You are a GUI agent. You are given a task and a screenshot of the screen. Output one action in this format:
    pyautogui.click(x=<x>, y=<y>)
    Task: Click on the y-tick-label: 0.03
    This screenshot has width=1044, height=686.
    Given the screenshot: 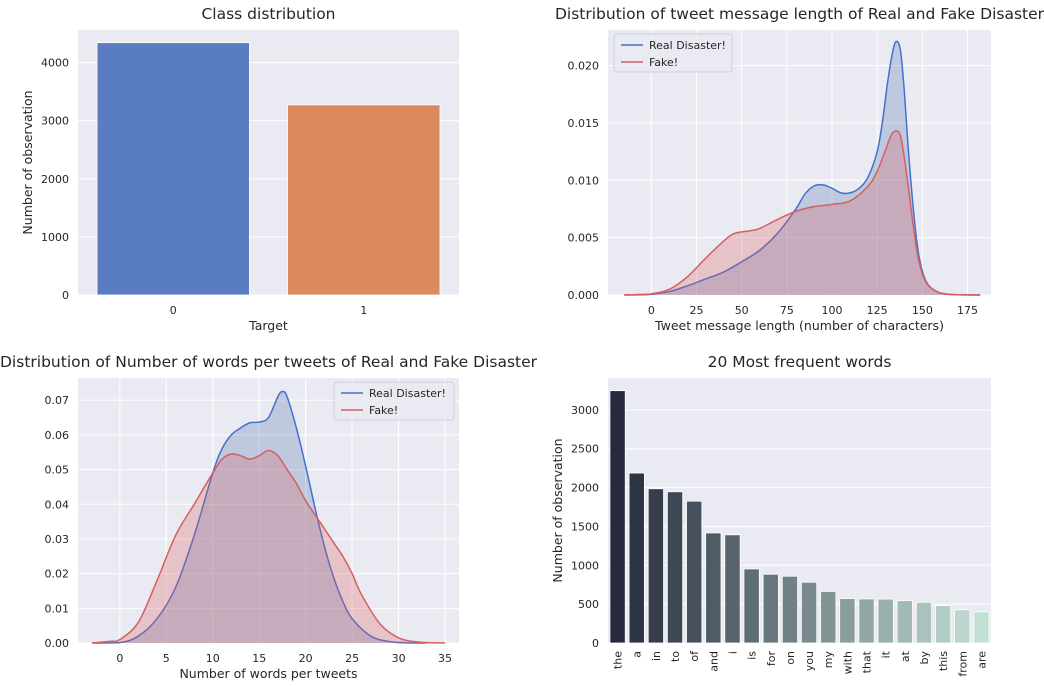 What is the action you would take?
    pyautogui.click(x=57, y=539)
    